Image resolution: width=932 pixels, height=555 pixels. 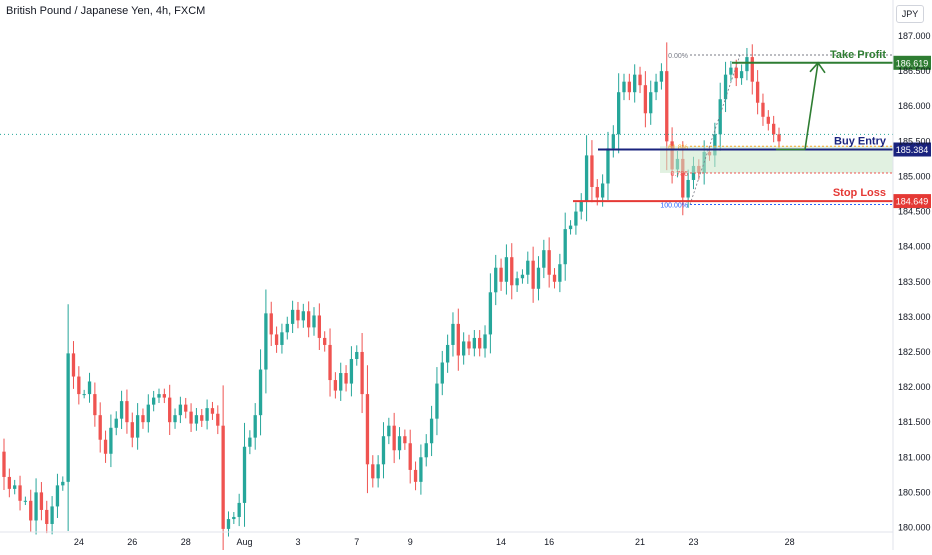 I want to click on time-tick-label: 9, so click(x=410, y=542).